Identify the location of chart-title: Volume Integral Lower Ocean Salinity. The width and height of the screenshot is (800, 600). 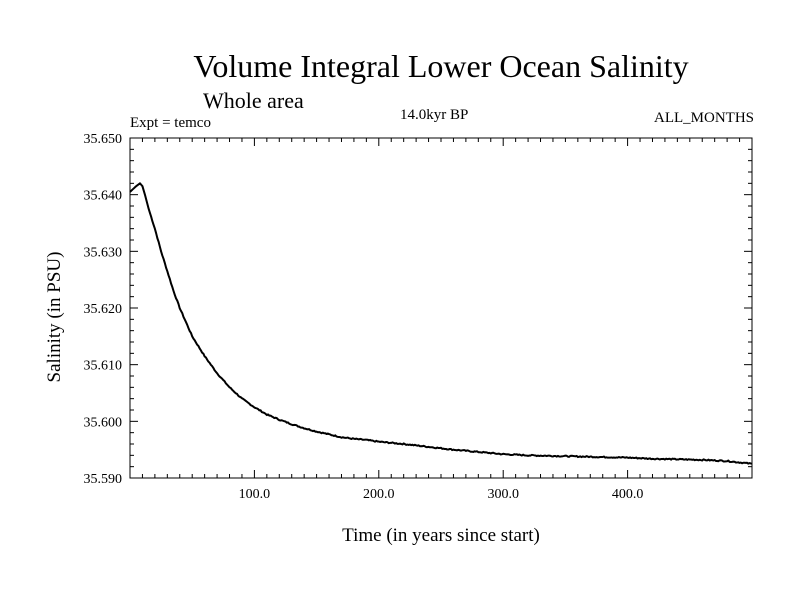
(441, 66).